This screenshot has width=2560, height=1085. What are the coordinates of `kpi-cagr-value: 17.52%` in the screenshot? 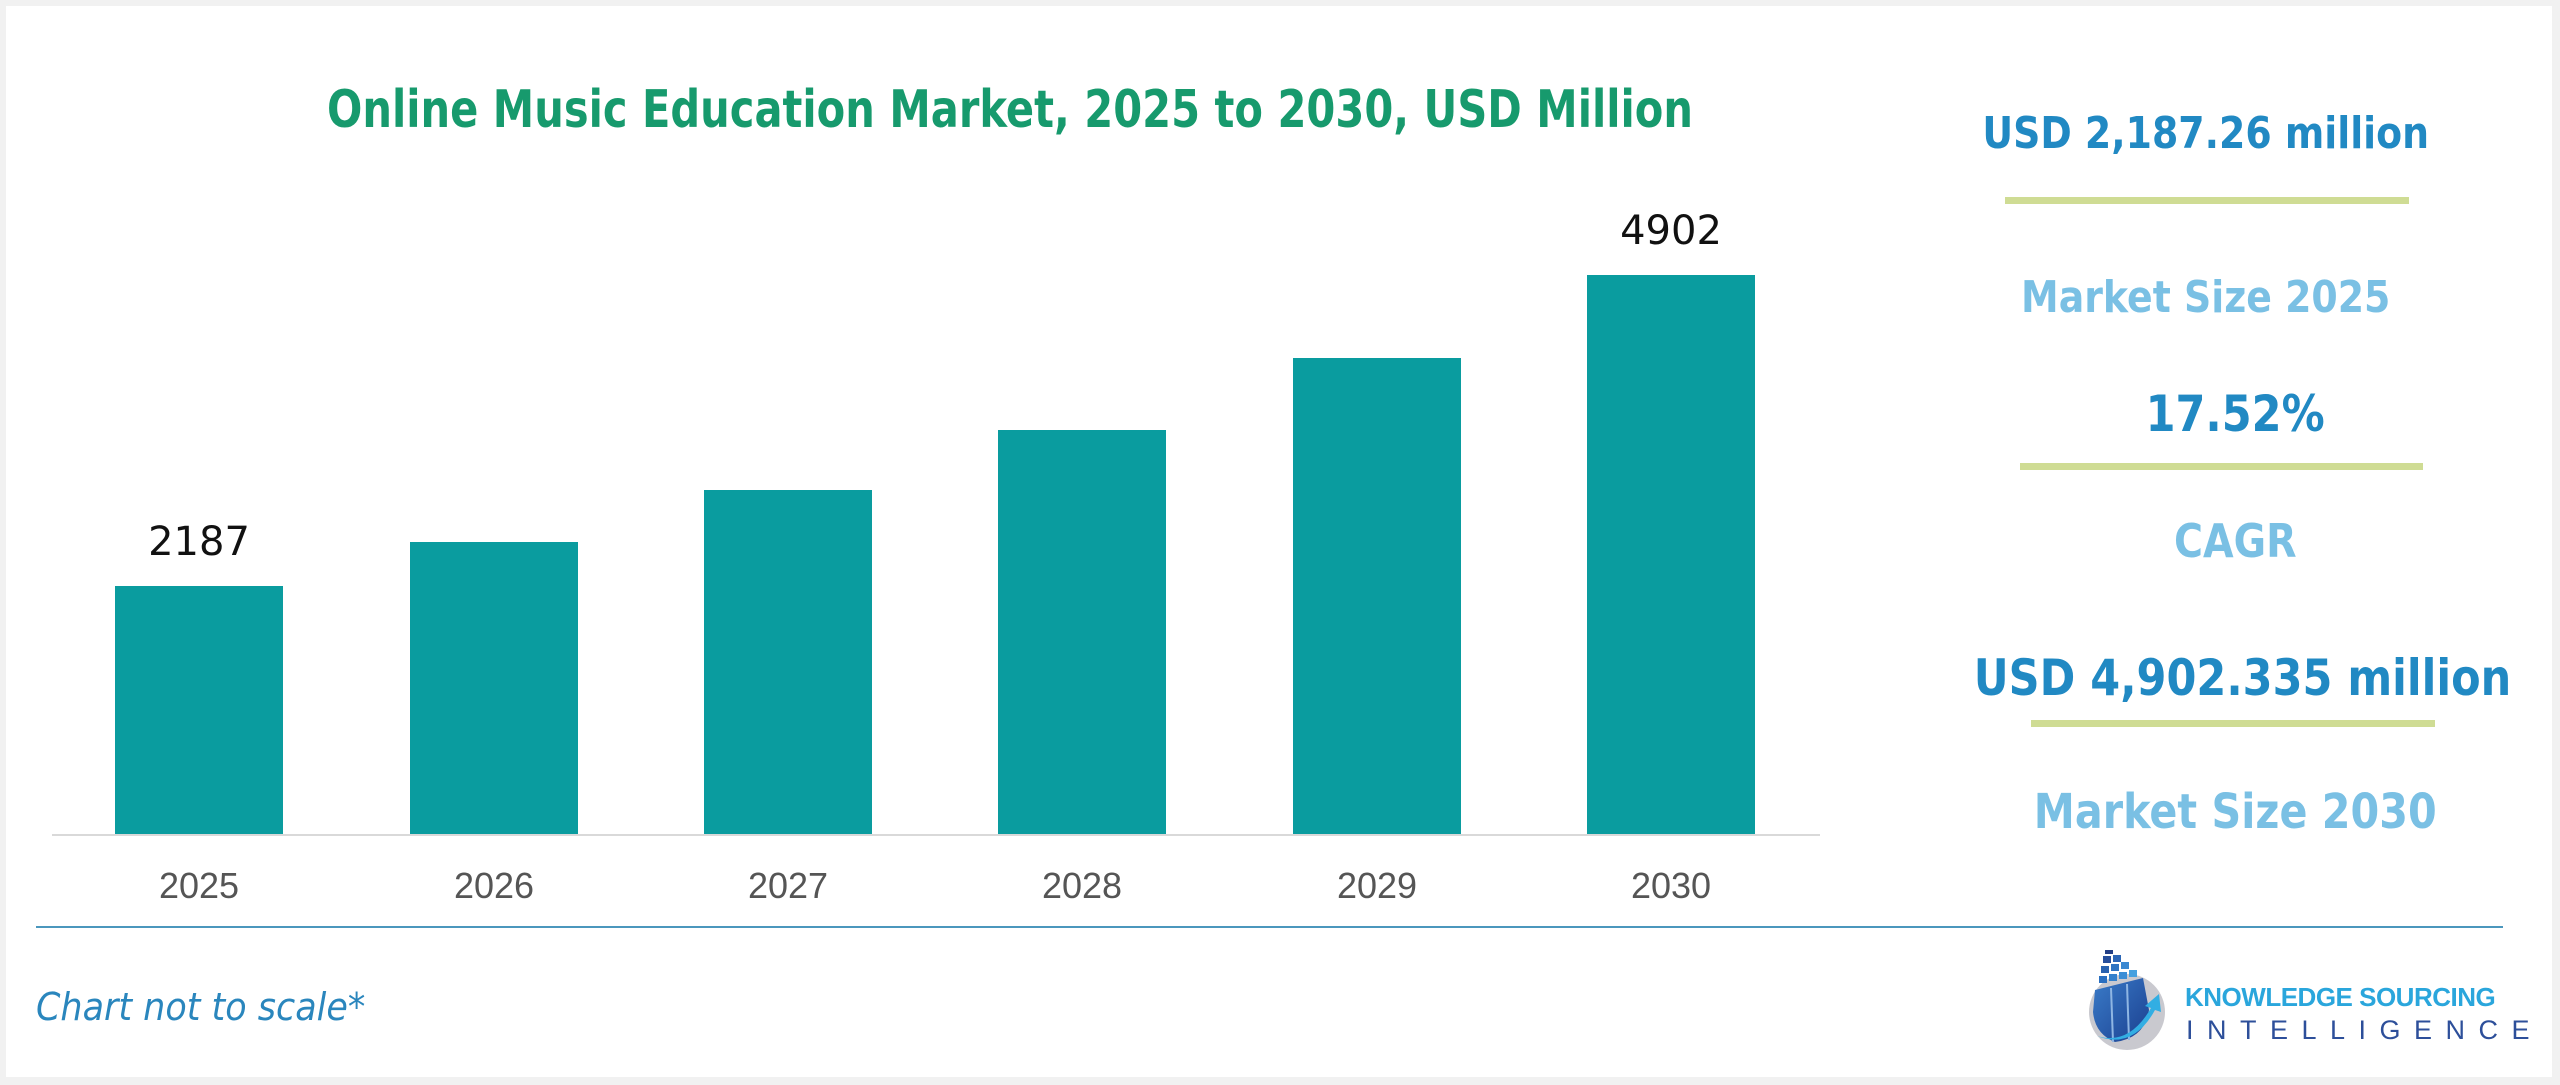 It's located at (2235, 414).